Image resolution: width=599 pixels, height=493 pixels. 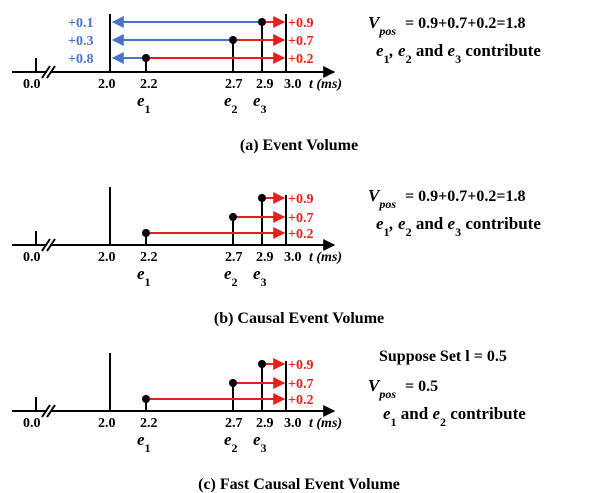 What do you see at coordinates (454, 416) in the screenshot?
I see `contribute-text: e1 and e2 contribute` at bounding box center [454, 416].